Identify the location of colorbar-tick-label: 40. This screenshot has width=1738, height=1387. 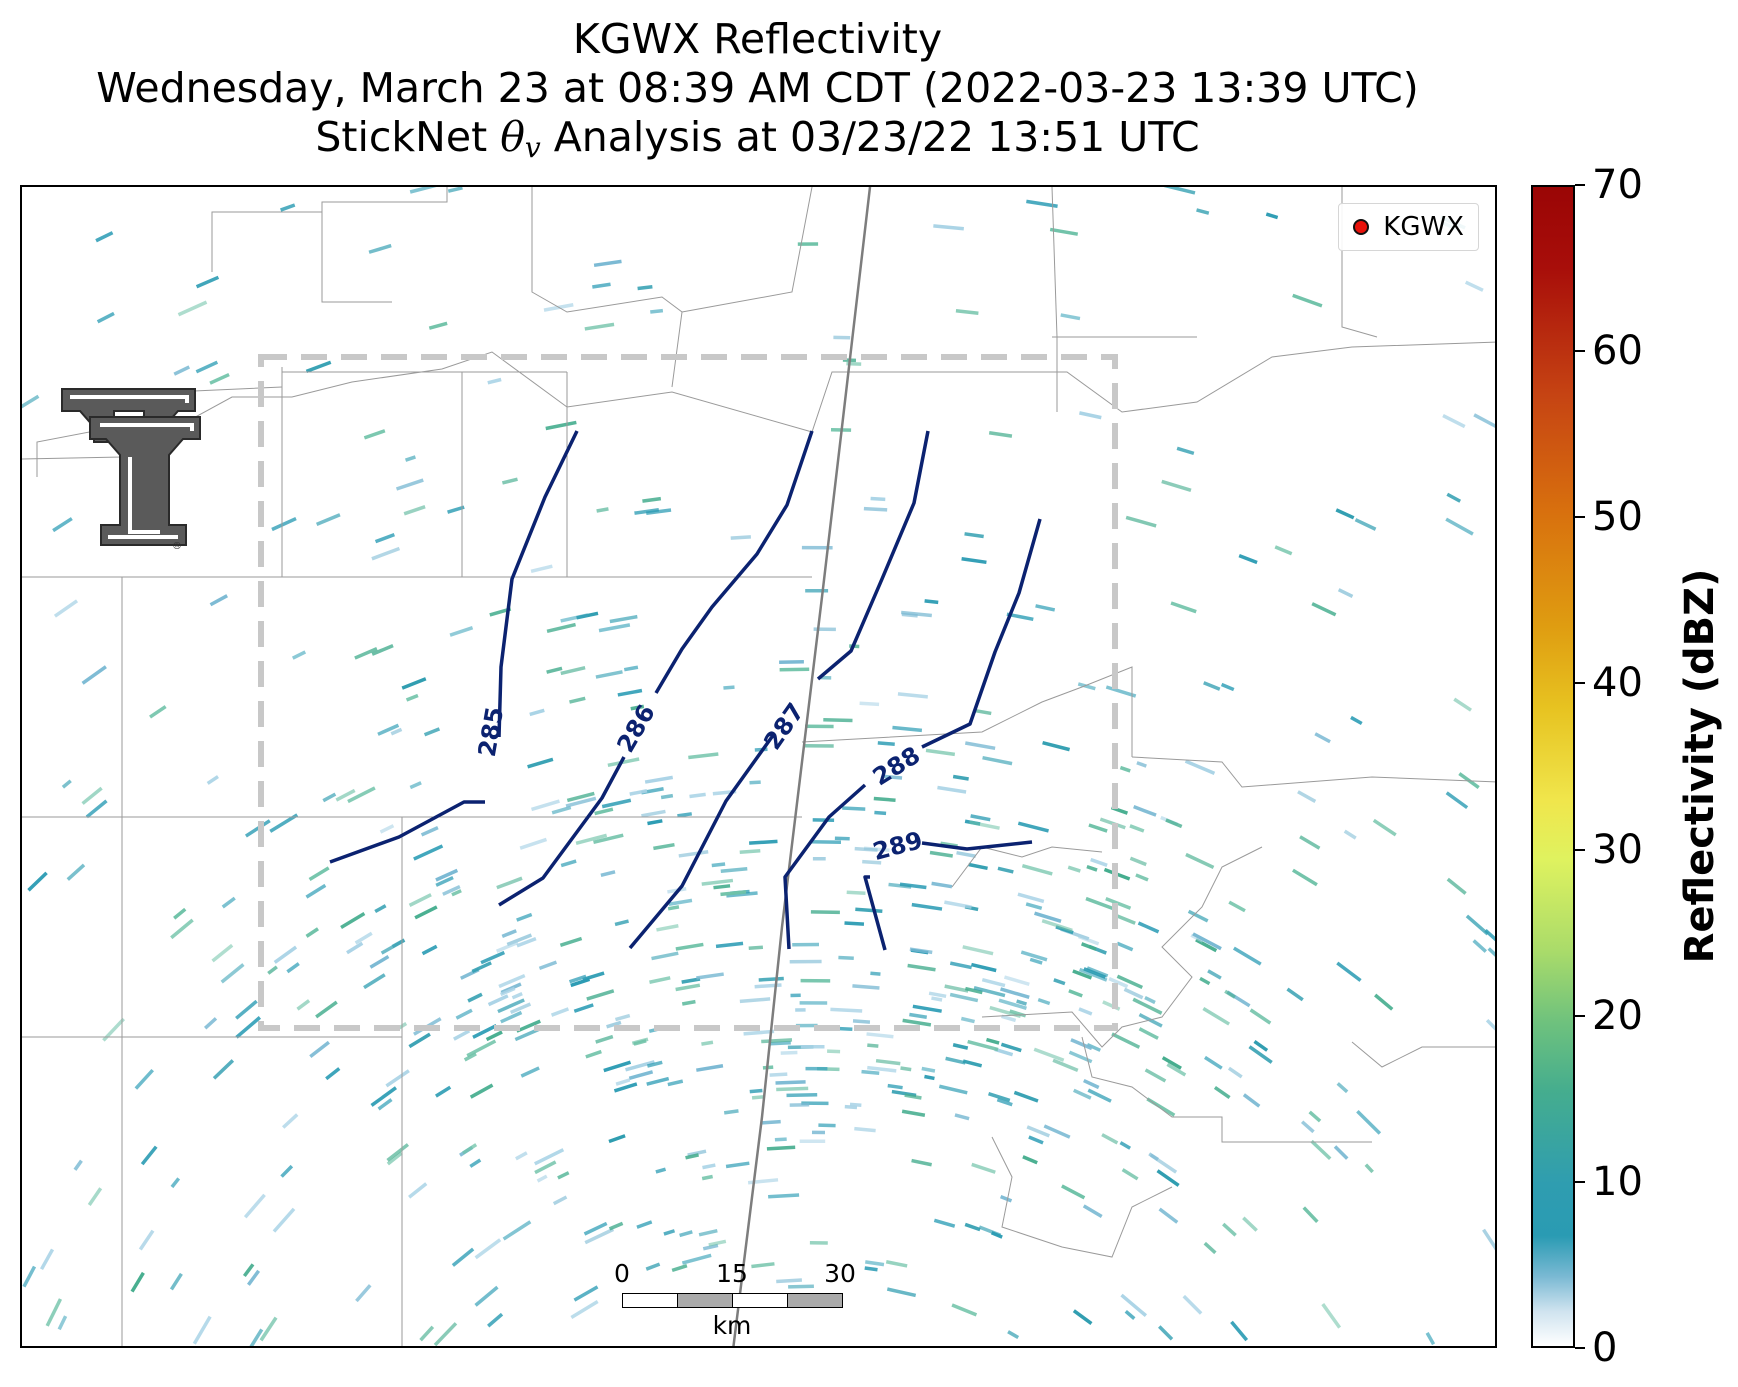
(1617, 683).